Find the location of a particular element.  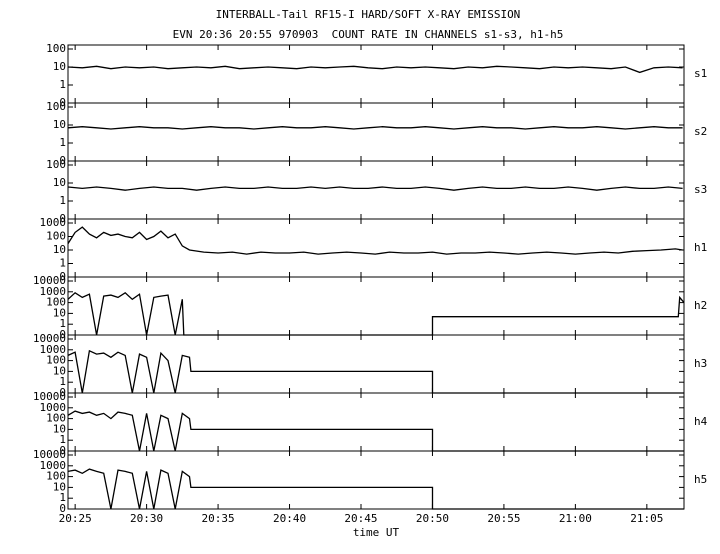

x-axis-title: time UT is located at coordinates (376, 532).